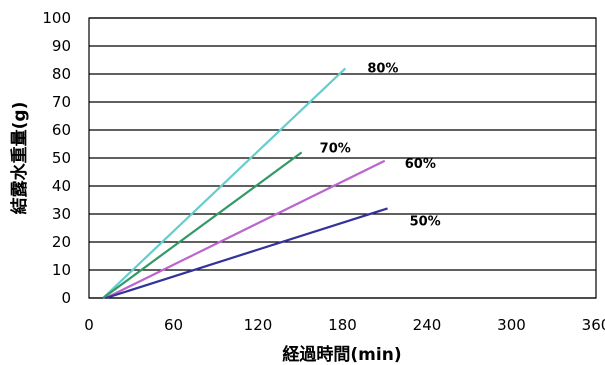 The width and height of the screenshot is (605, 365). I want to click on x-axis-tick-labels: 0 60 120 180 240 300 360, so click(344, 325).